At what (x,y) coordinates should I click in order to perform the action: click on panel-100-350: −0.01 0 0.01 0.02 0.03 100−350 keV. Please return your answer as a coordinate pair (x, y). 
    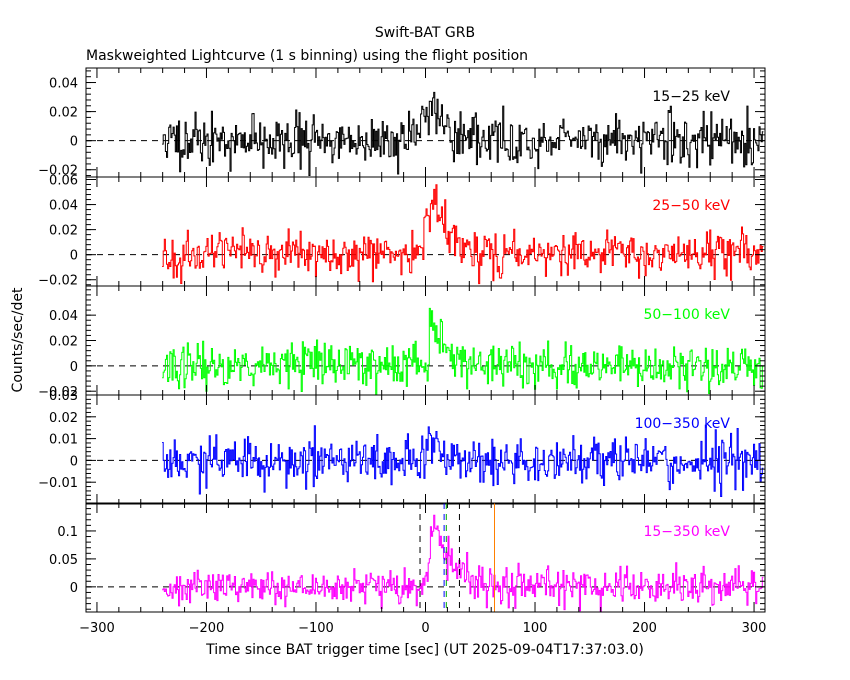
    Looking at the image, I should click on (402, 447).